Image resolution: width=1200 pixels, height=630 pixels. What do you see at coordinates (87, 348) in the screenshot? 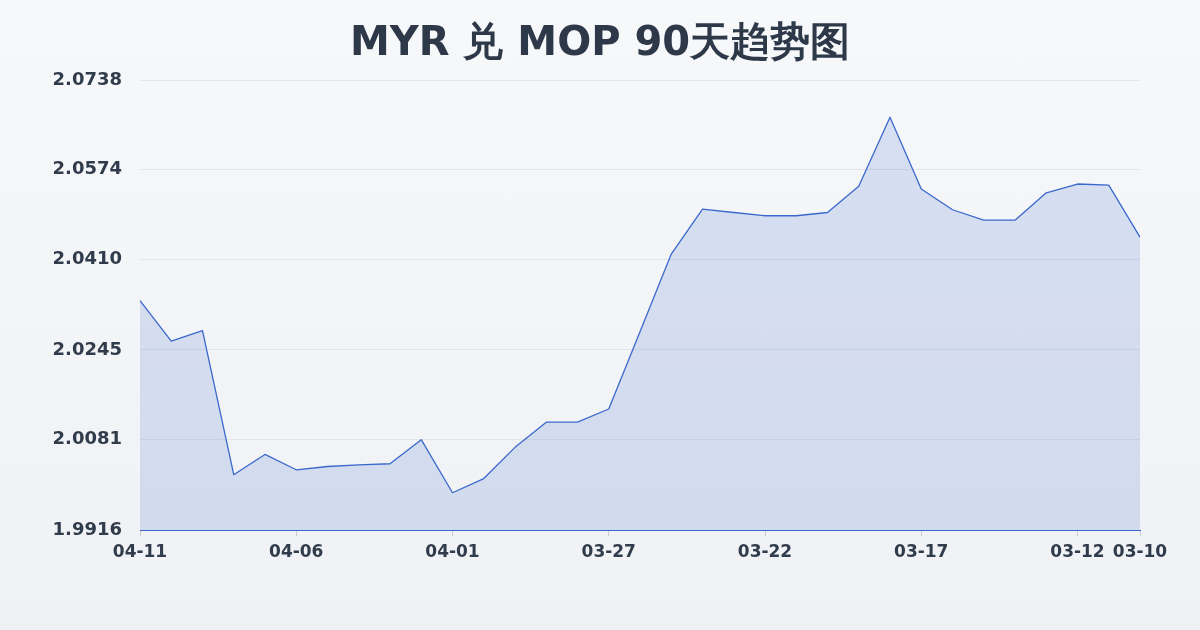
I see `y-tick-label: 2.0245` at bounding box center [87, 348].